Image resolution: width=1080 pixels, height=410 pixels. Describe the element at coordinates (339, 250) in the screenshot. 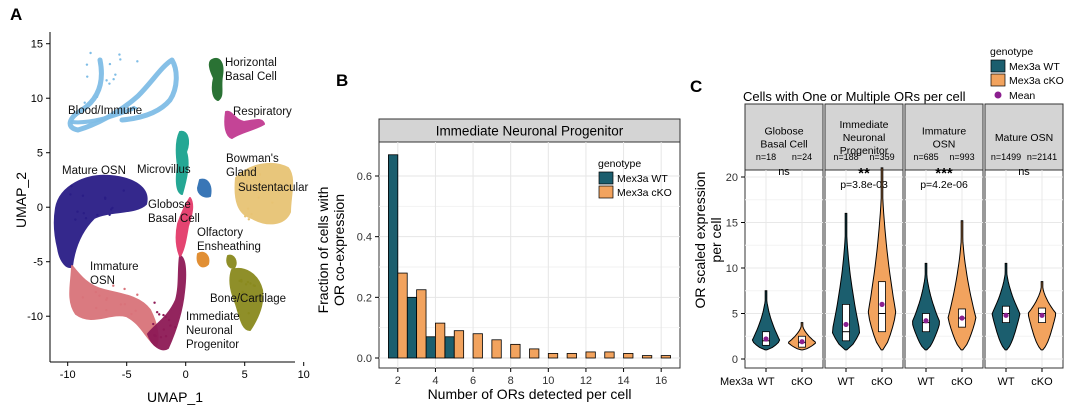

I see `panel-b-y-label-2: OR co-expression` at that location.